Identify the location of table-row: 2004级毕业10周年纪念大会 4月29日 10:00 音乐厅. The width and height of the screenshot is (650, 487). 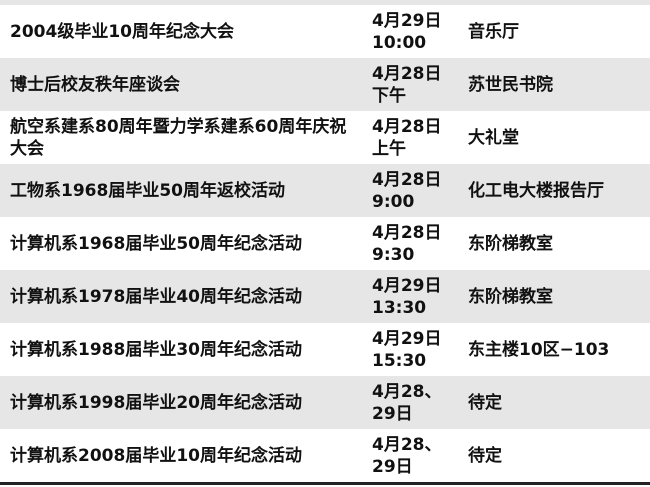
(325, 31).